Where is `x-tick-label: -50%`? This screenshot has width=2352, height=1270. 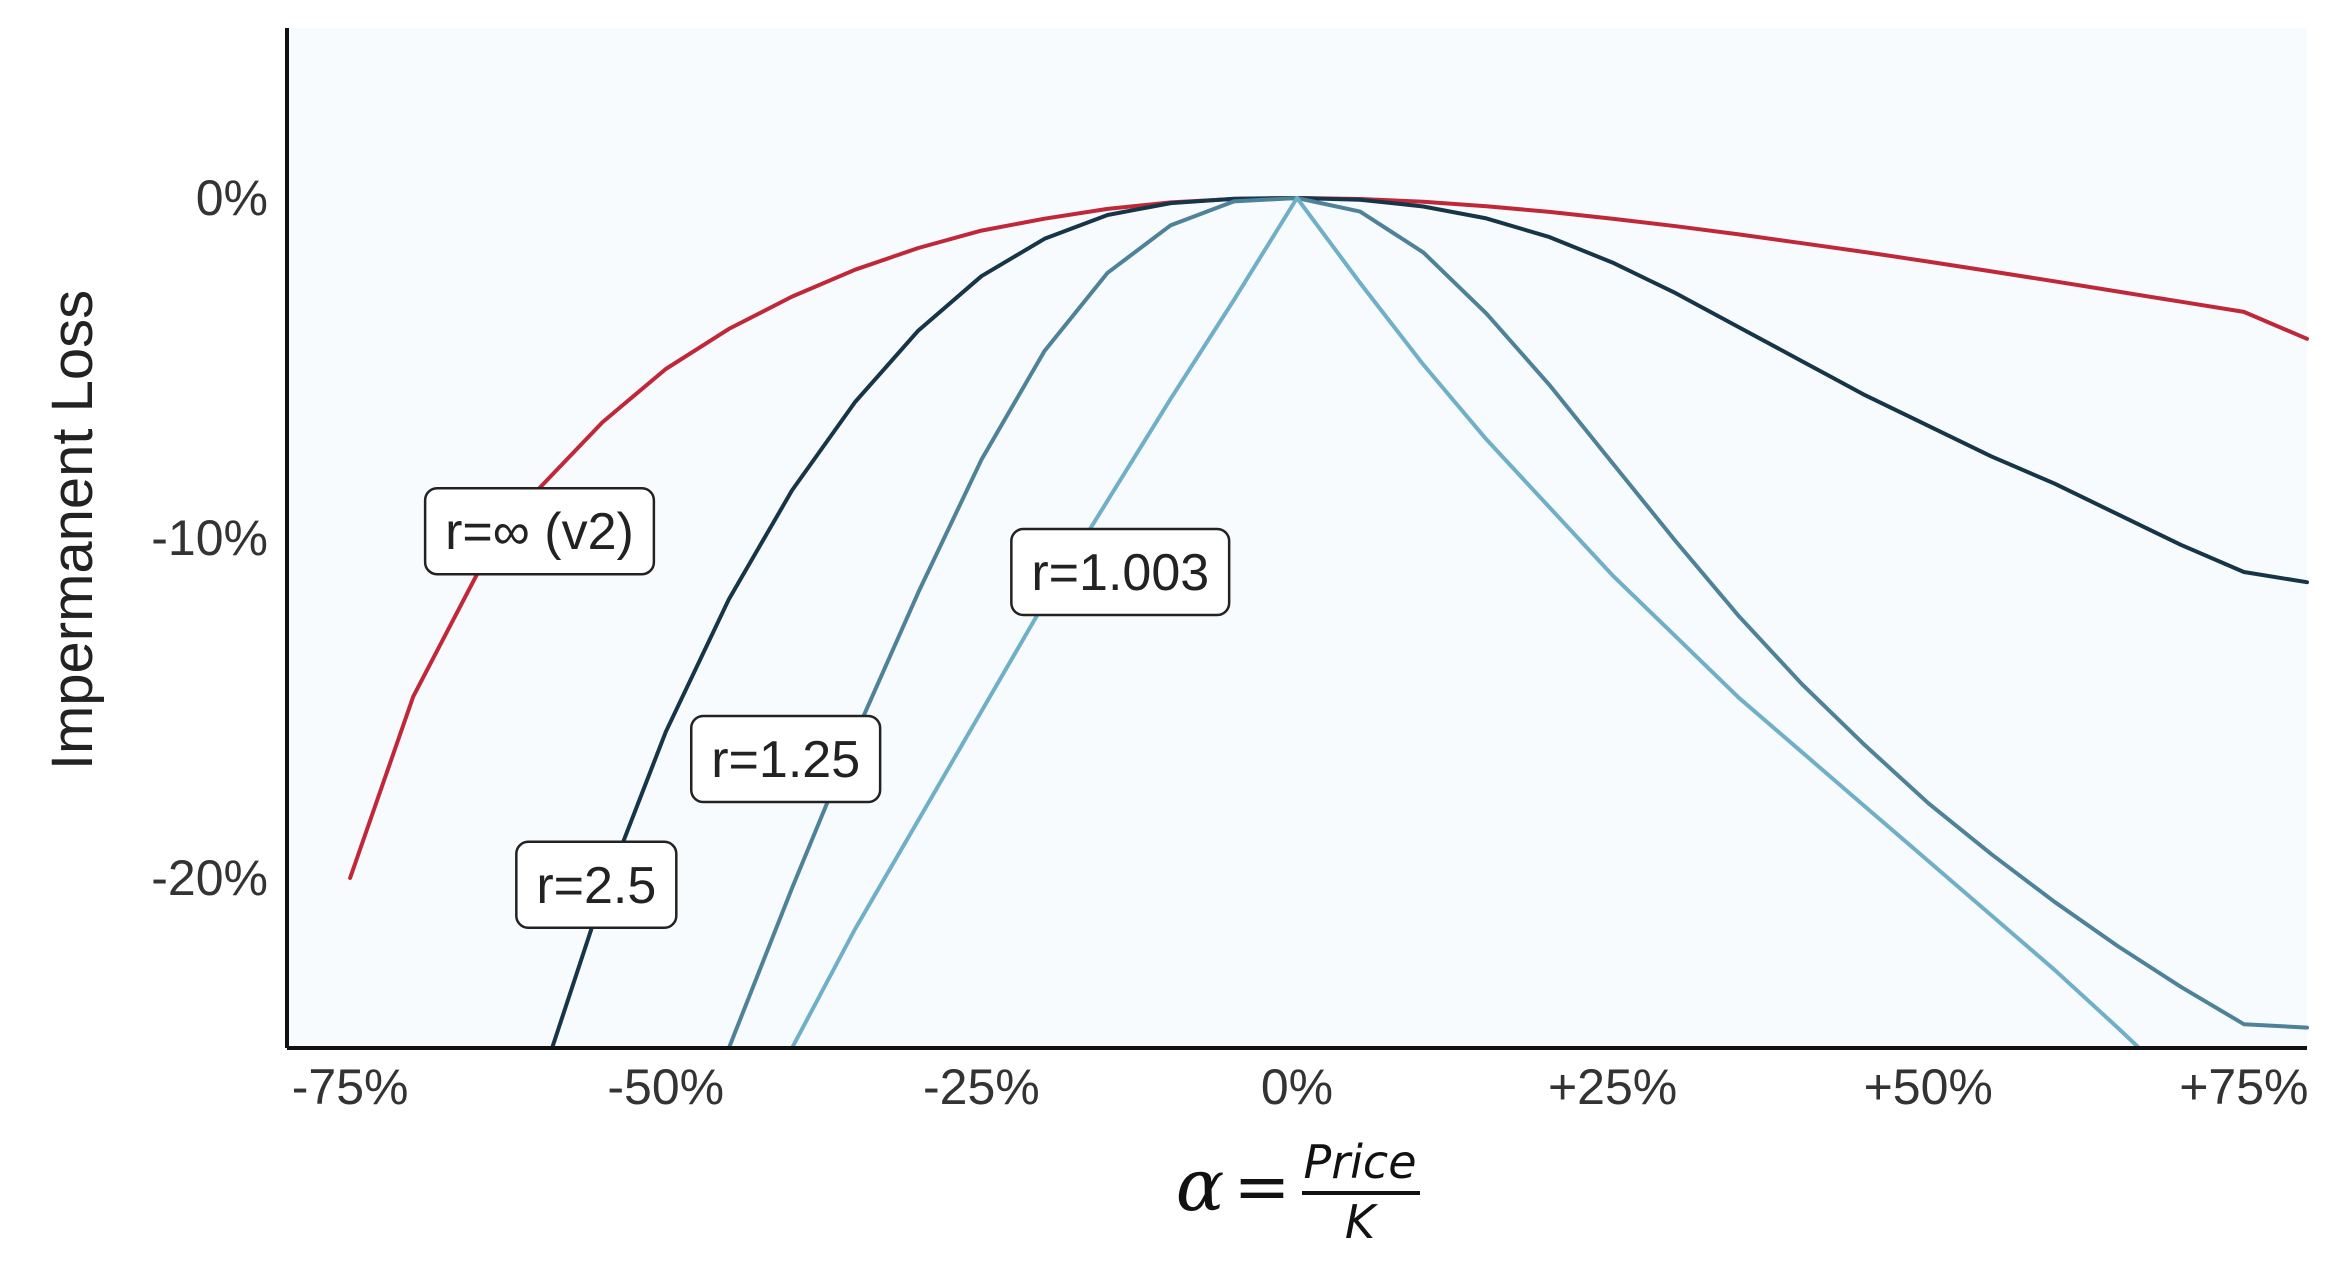 x-tick-label: -50% is located at coordinates (665, 1087).